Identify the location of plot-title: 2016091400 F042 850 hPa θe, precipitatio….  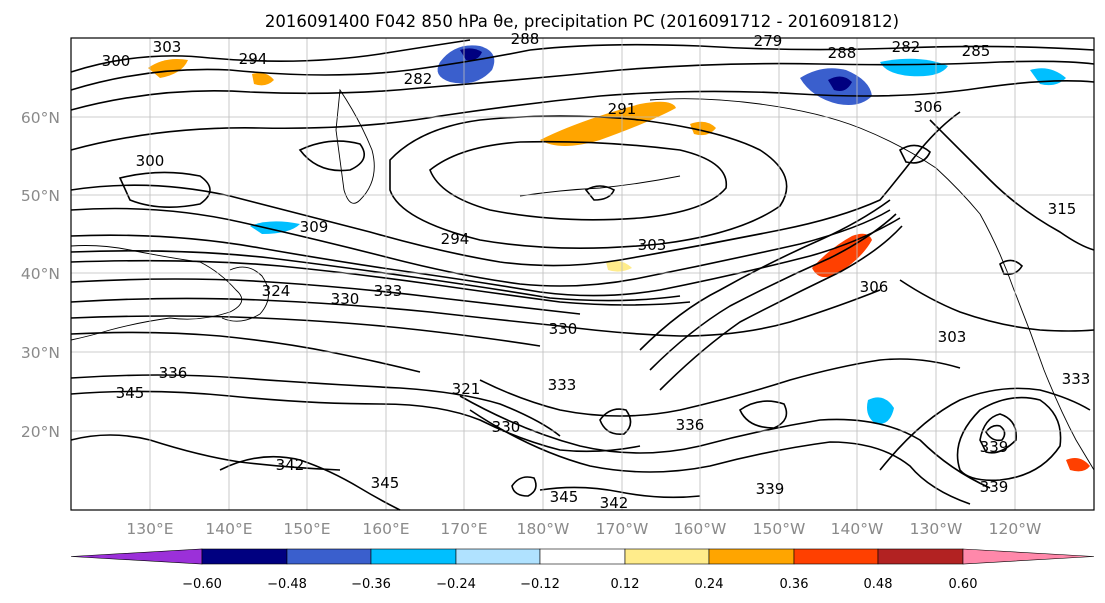
(582, 21).